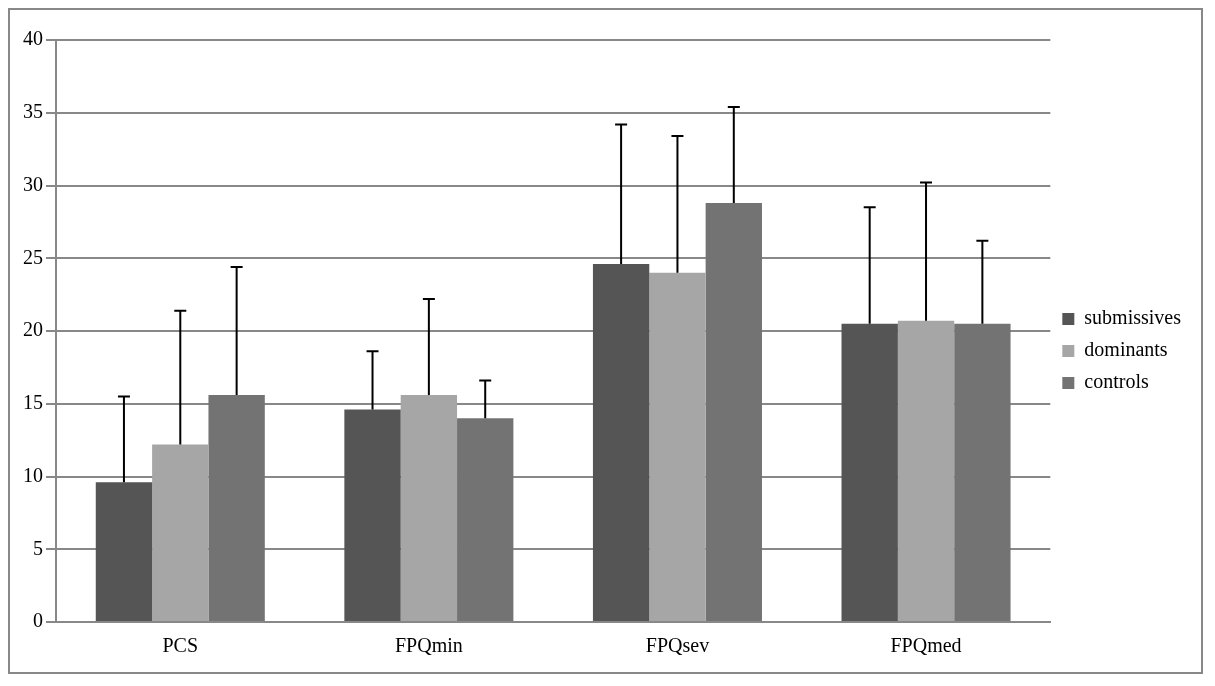 Image resolution: width=1215 pixels, height=686 pixels. What do you see at coordinates (1126, 349) in the screenshot?
I see `legend-label: dominants` at bounding box center [1126, 349].